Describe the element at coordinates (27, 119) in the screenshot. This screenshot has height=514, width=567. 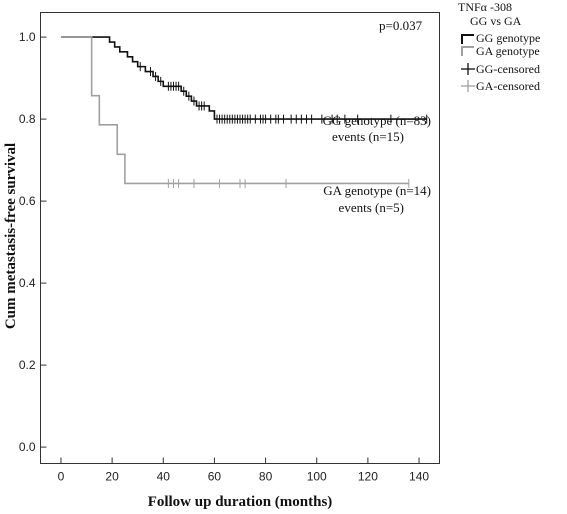
I see `y-tick-label: 0.8` at that location.